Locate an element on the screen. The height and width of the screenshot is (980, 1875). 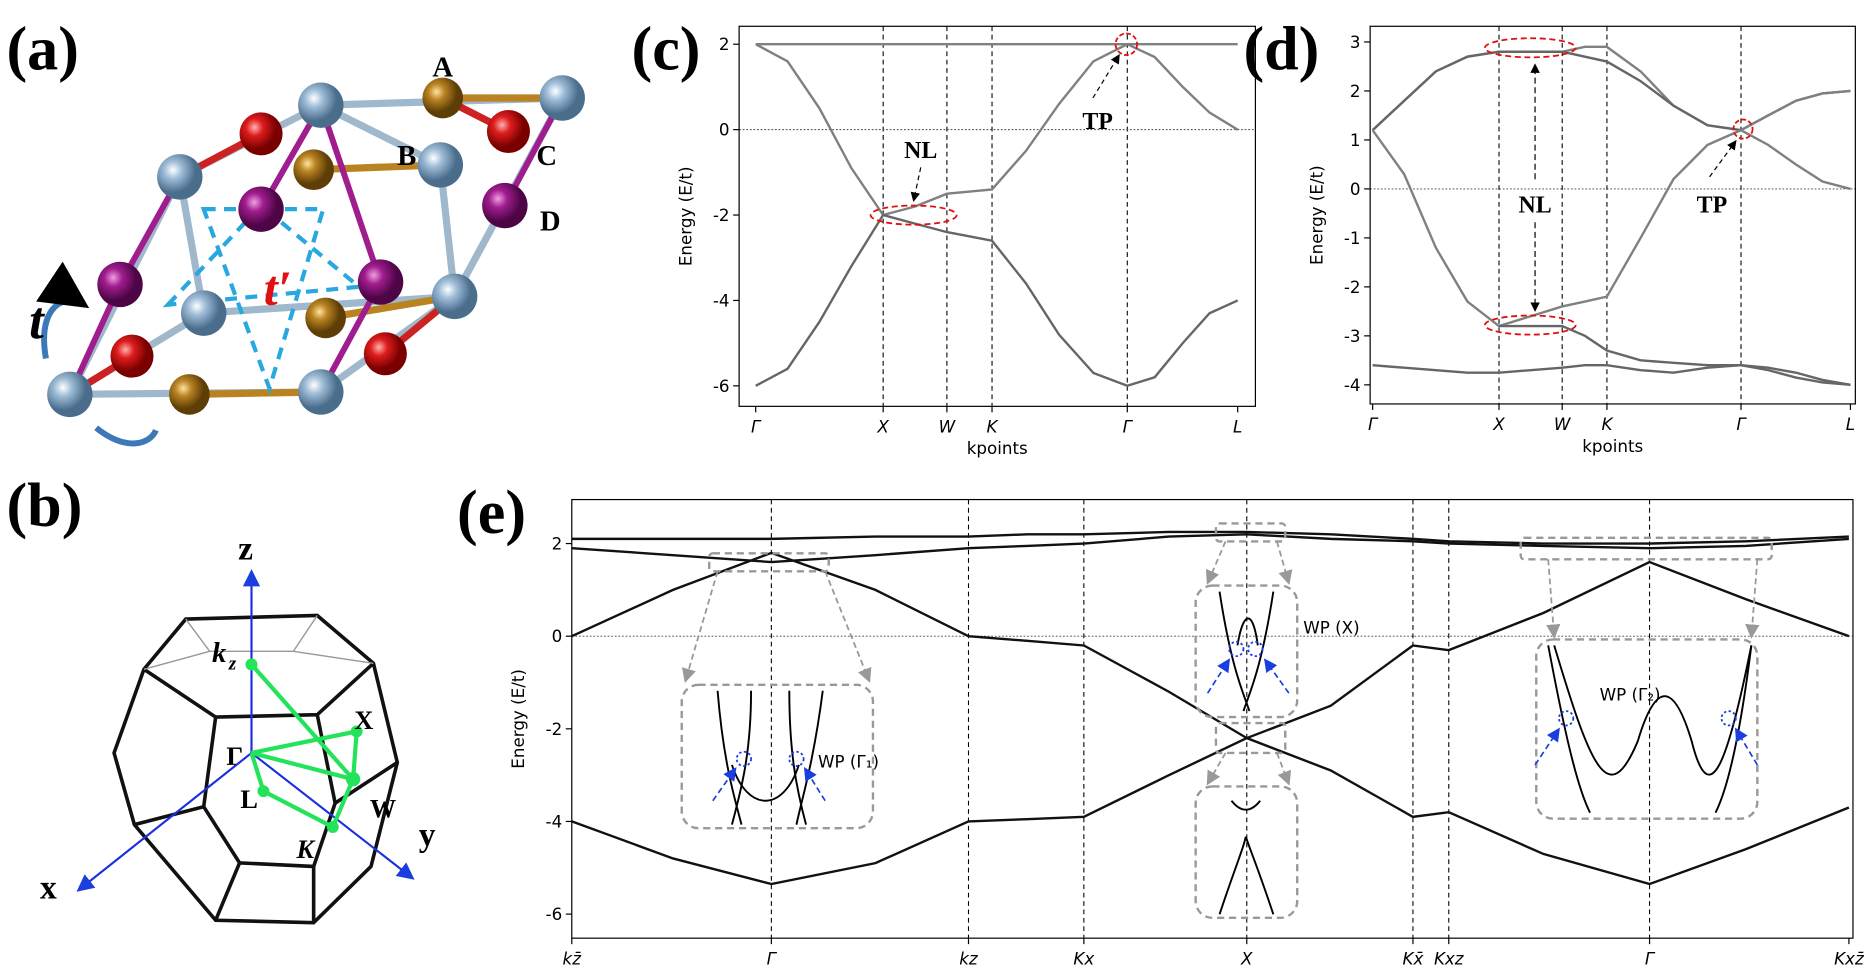
panel-label: (b) is located at coordinates (45, 506).